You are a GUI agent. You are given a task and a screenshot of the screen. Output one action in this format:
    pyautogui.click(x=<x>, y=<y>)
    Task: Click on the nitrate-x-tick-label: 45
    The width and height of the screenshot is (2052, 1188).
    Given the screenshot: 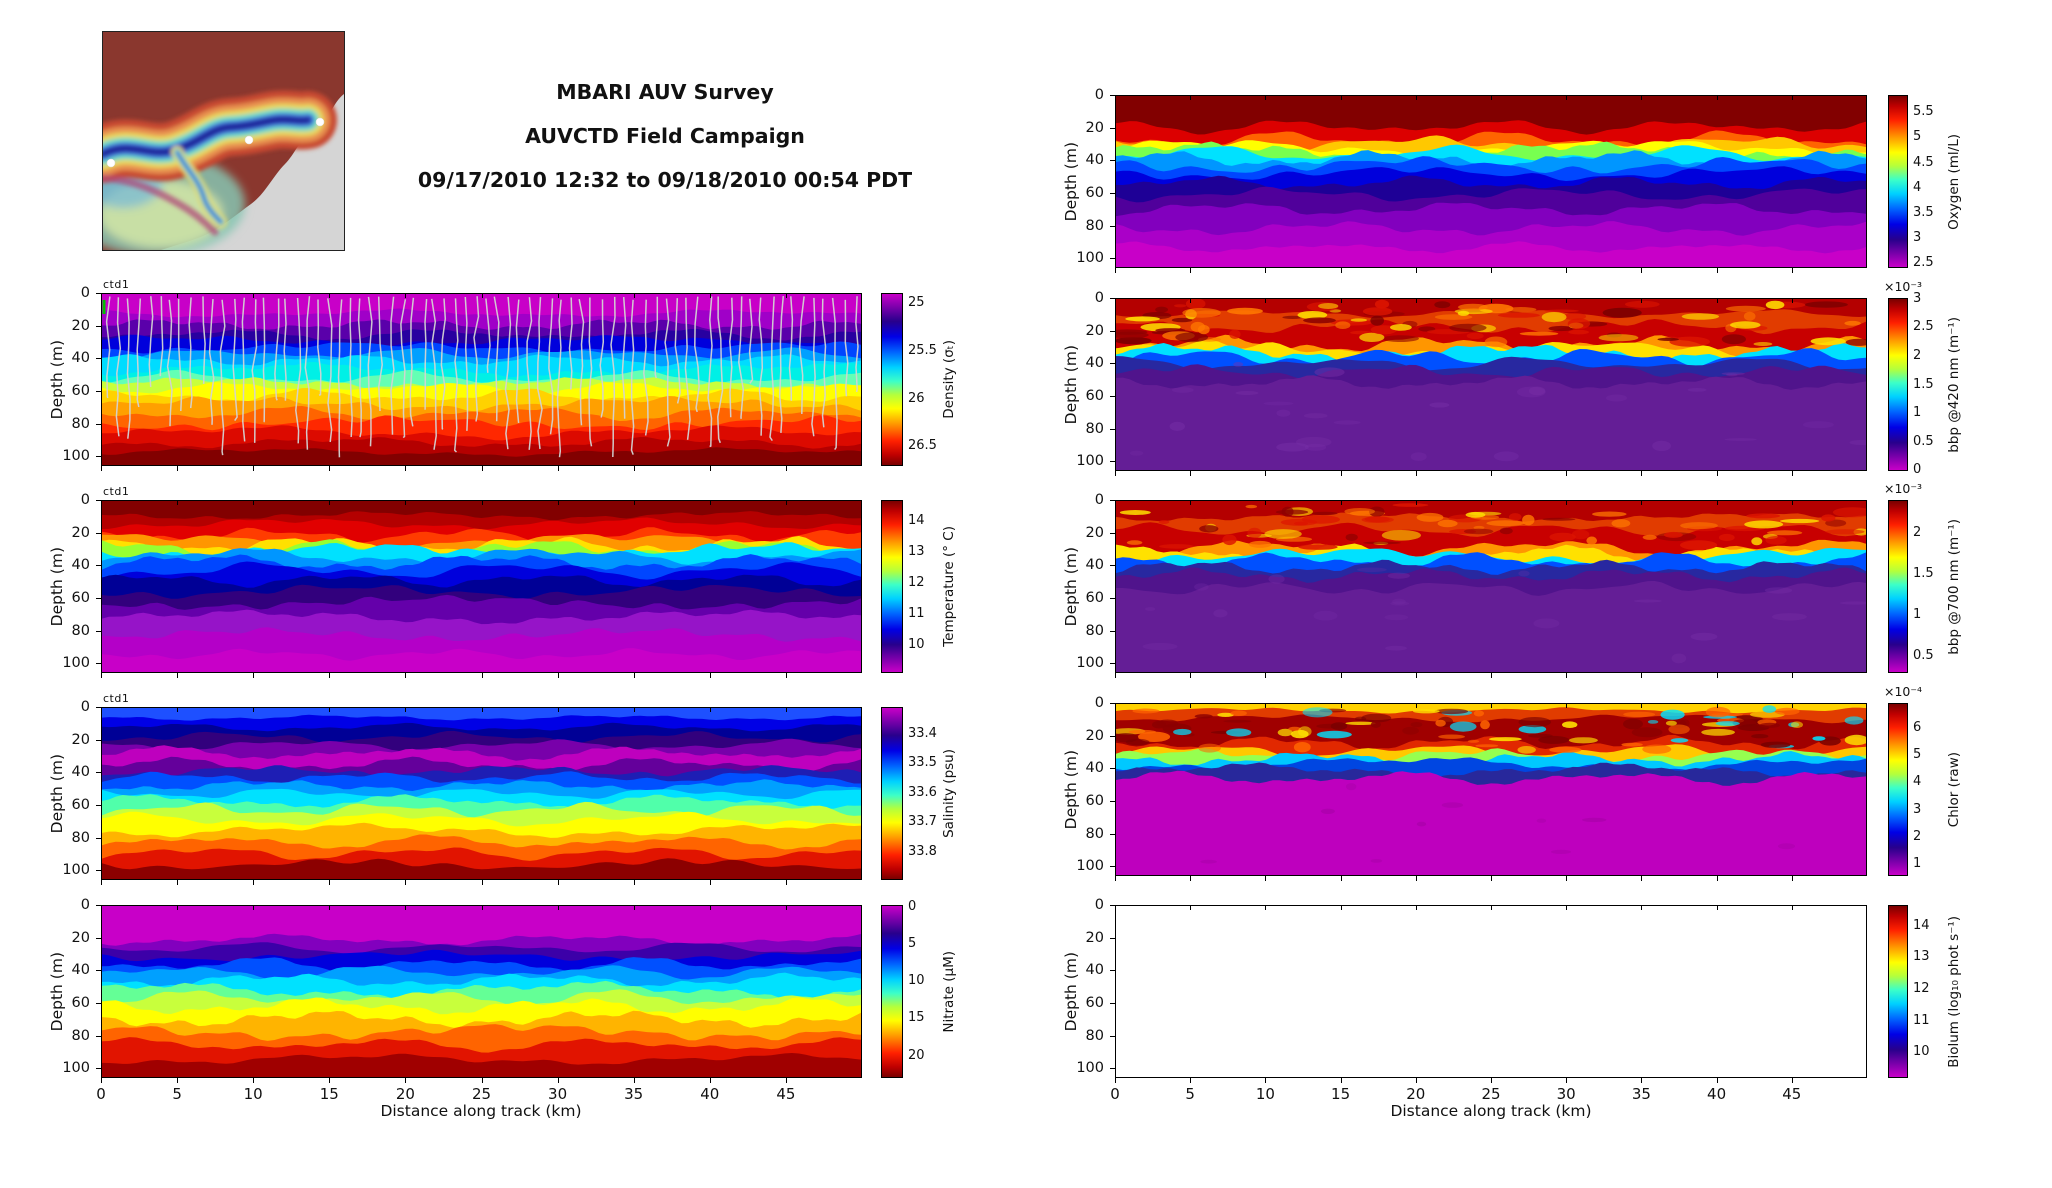 What is the action you would take?
    pyautogui.click(x=786, y=1094)
    